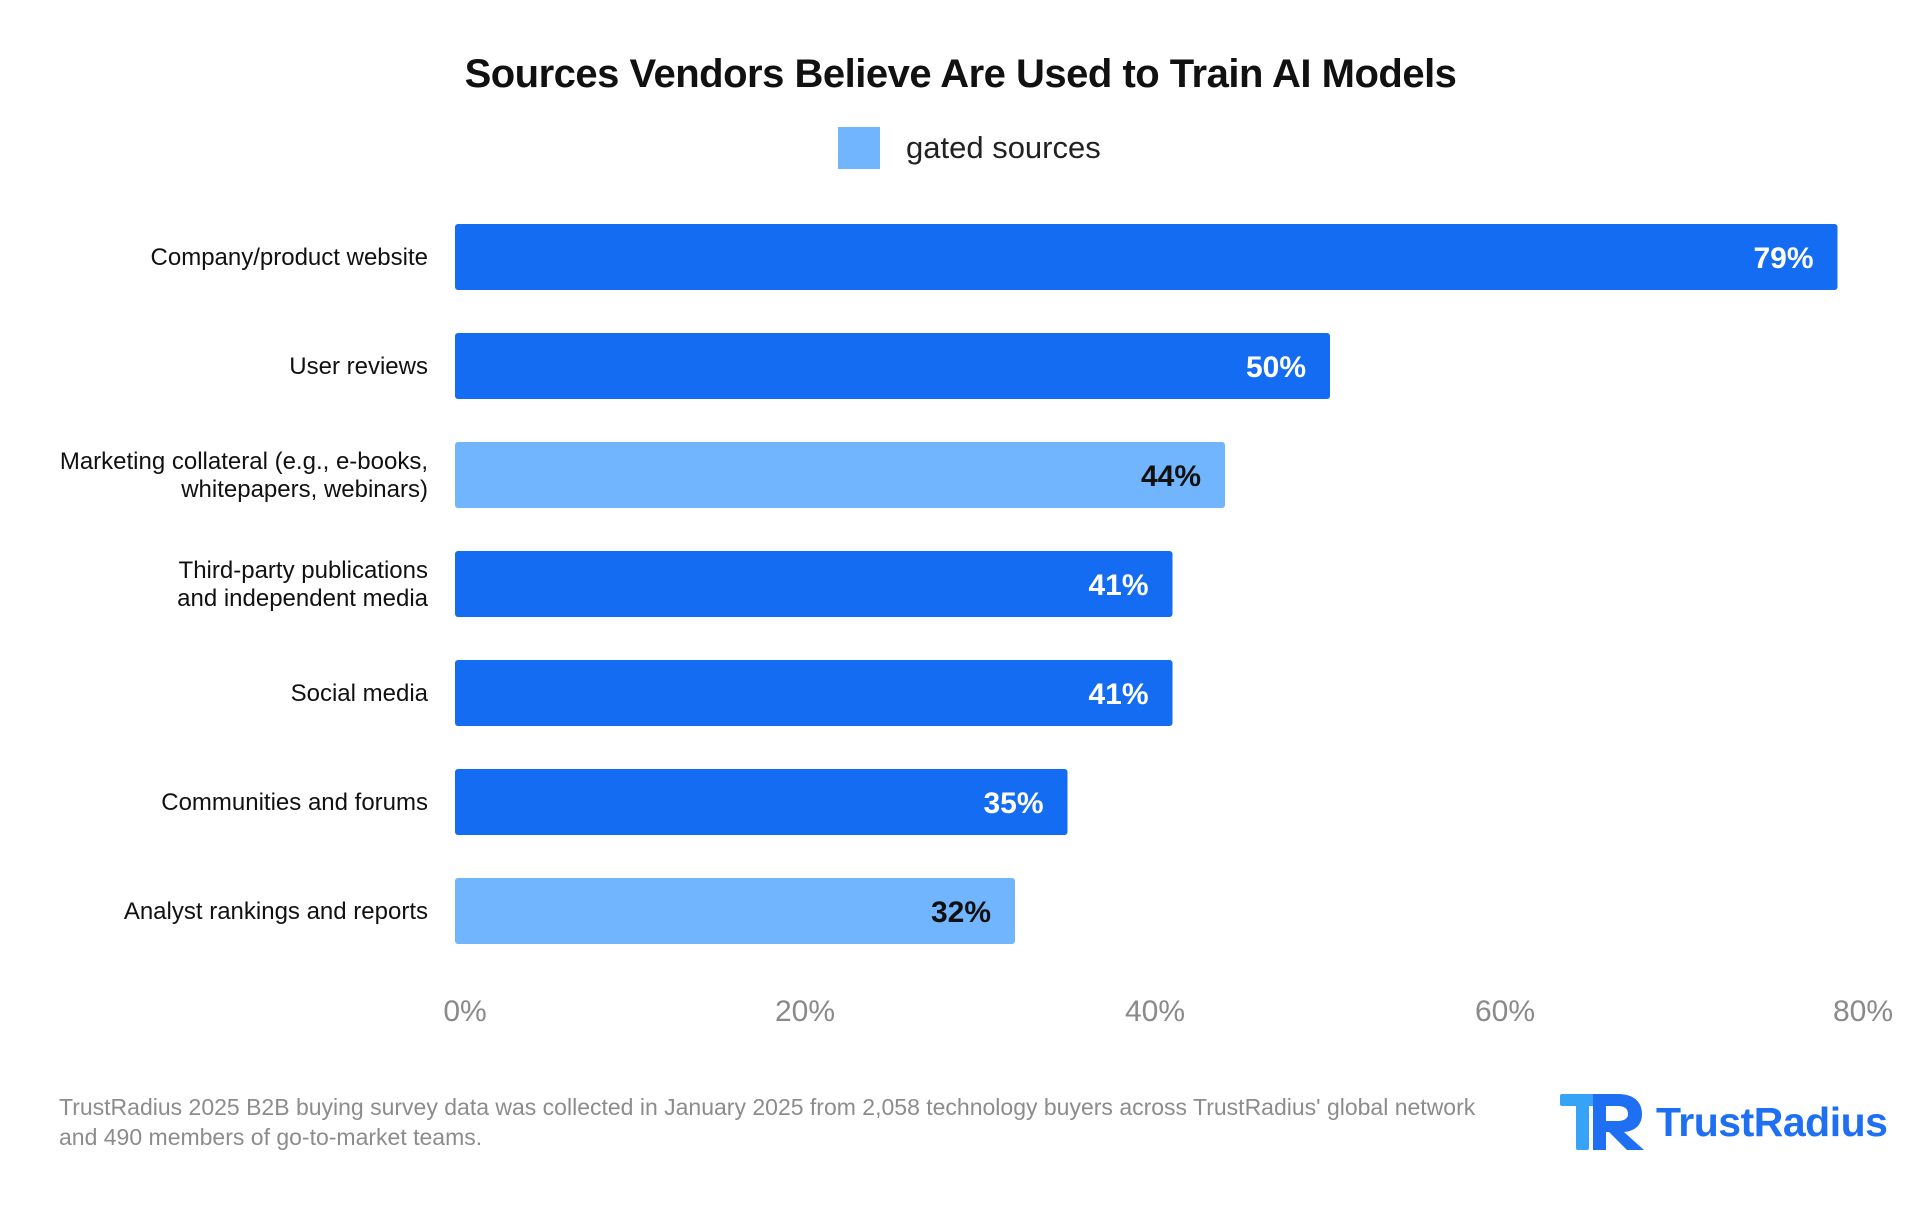 The height and width of the screenshot is (1220, 1921). What do you see at coordinates (1118, 585) in the screenshot?
I see `value-label-4: 41%` at bounding box center [1118, 585].